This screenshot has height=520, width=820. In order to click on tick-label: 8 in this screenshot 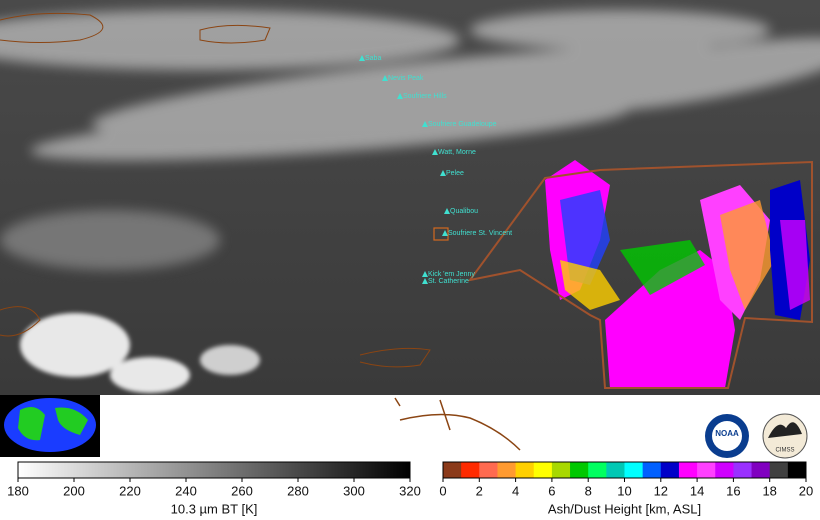, I will do `click(588, 490)`.